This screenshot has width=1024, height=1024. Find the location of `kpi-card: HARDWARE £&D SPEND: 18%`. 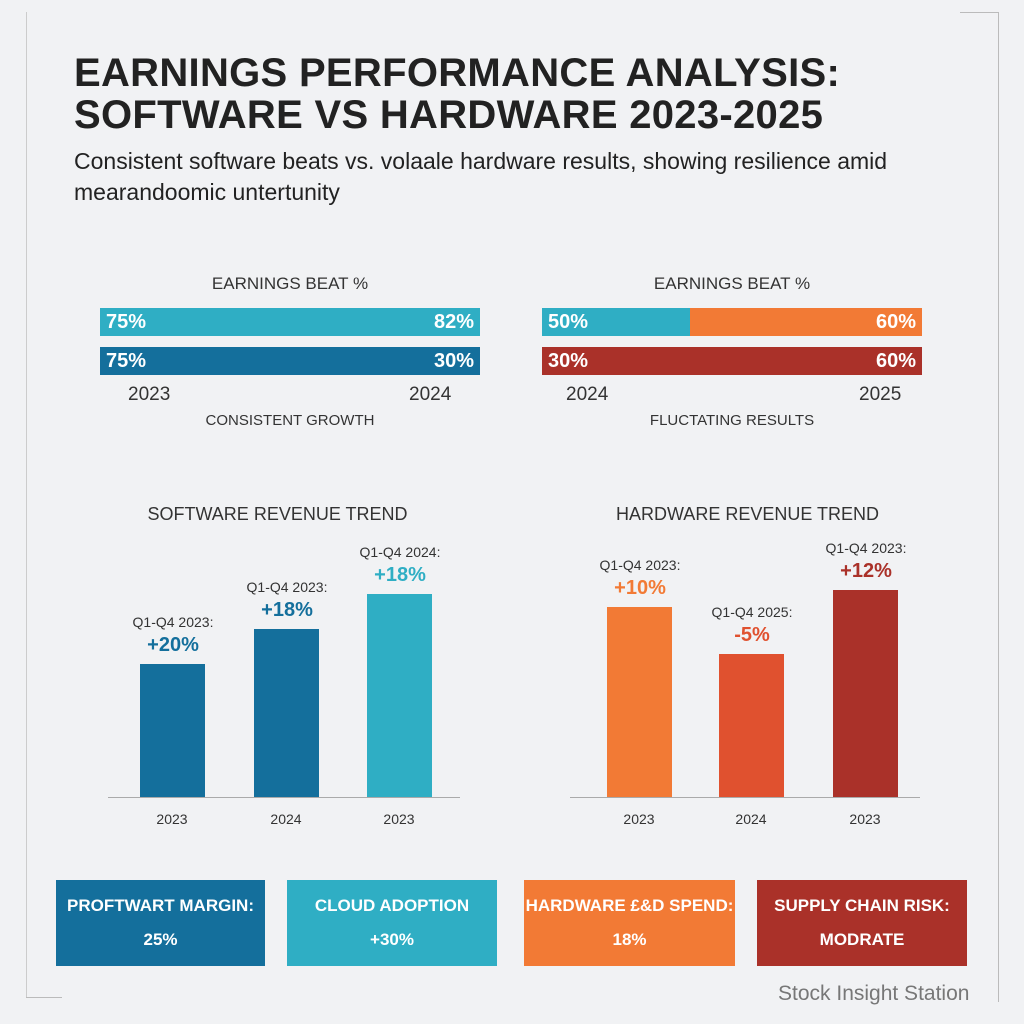

kpi-card: HARDWARE £&D SPEND: 18% is located at coordinates (629, 923).